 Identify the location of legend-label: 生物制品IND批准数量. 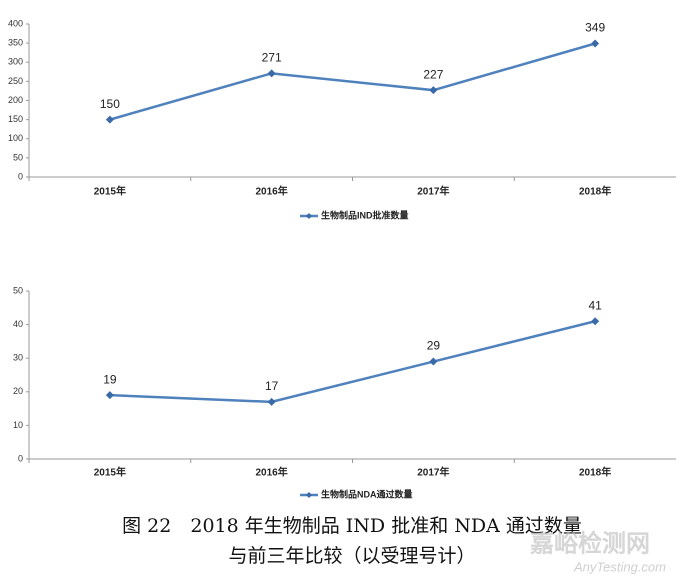
(365, 214).